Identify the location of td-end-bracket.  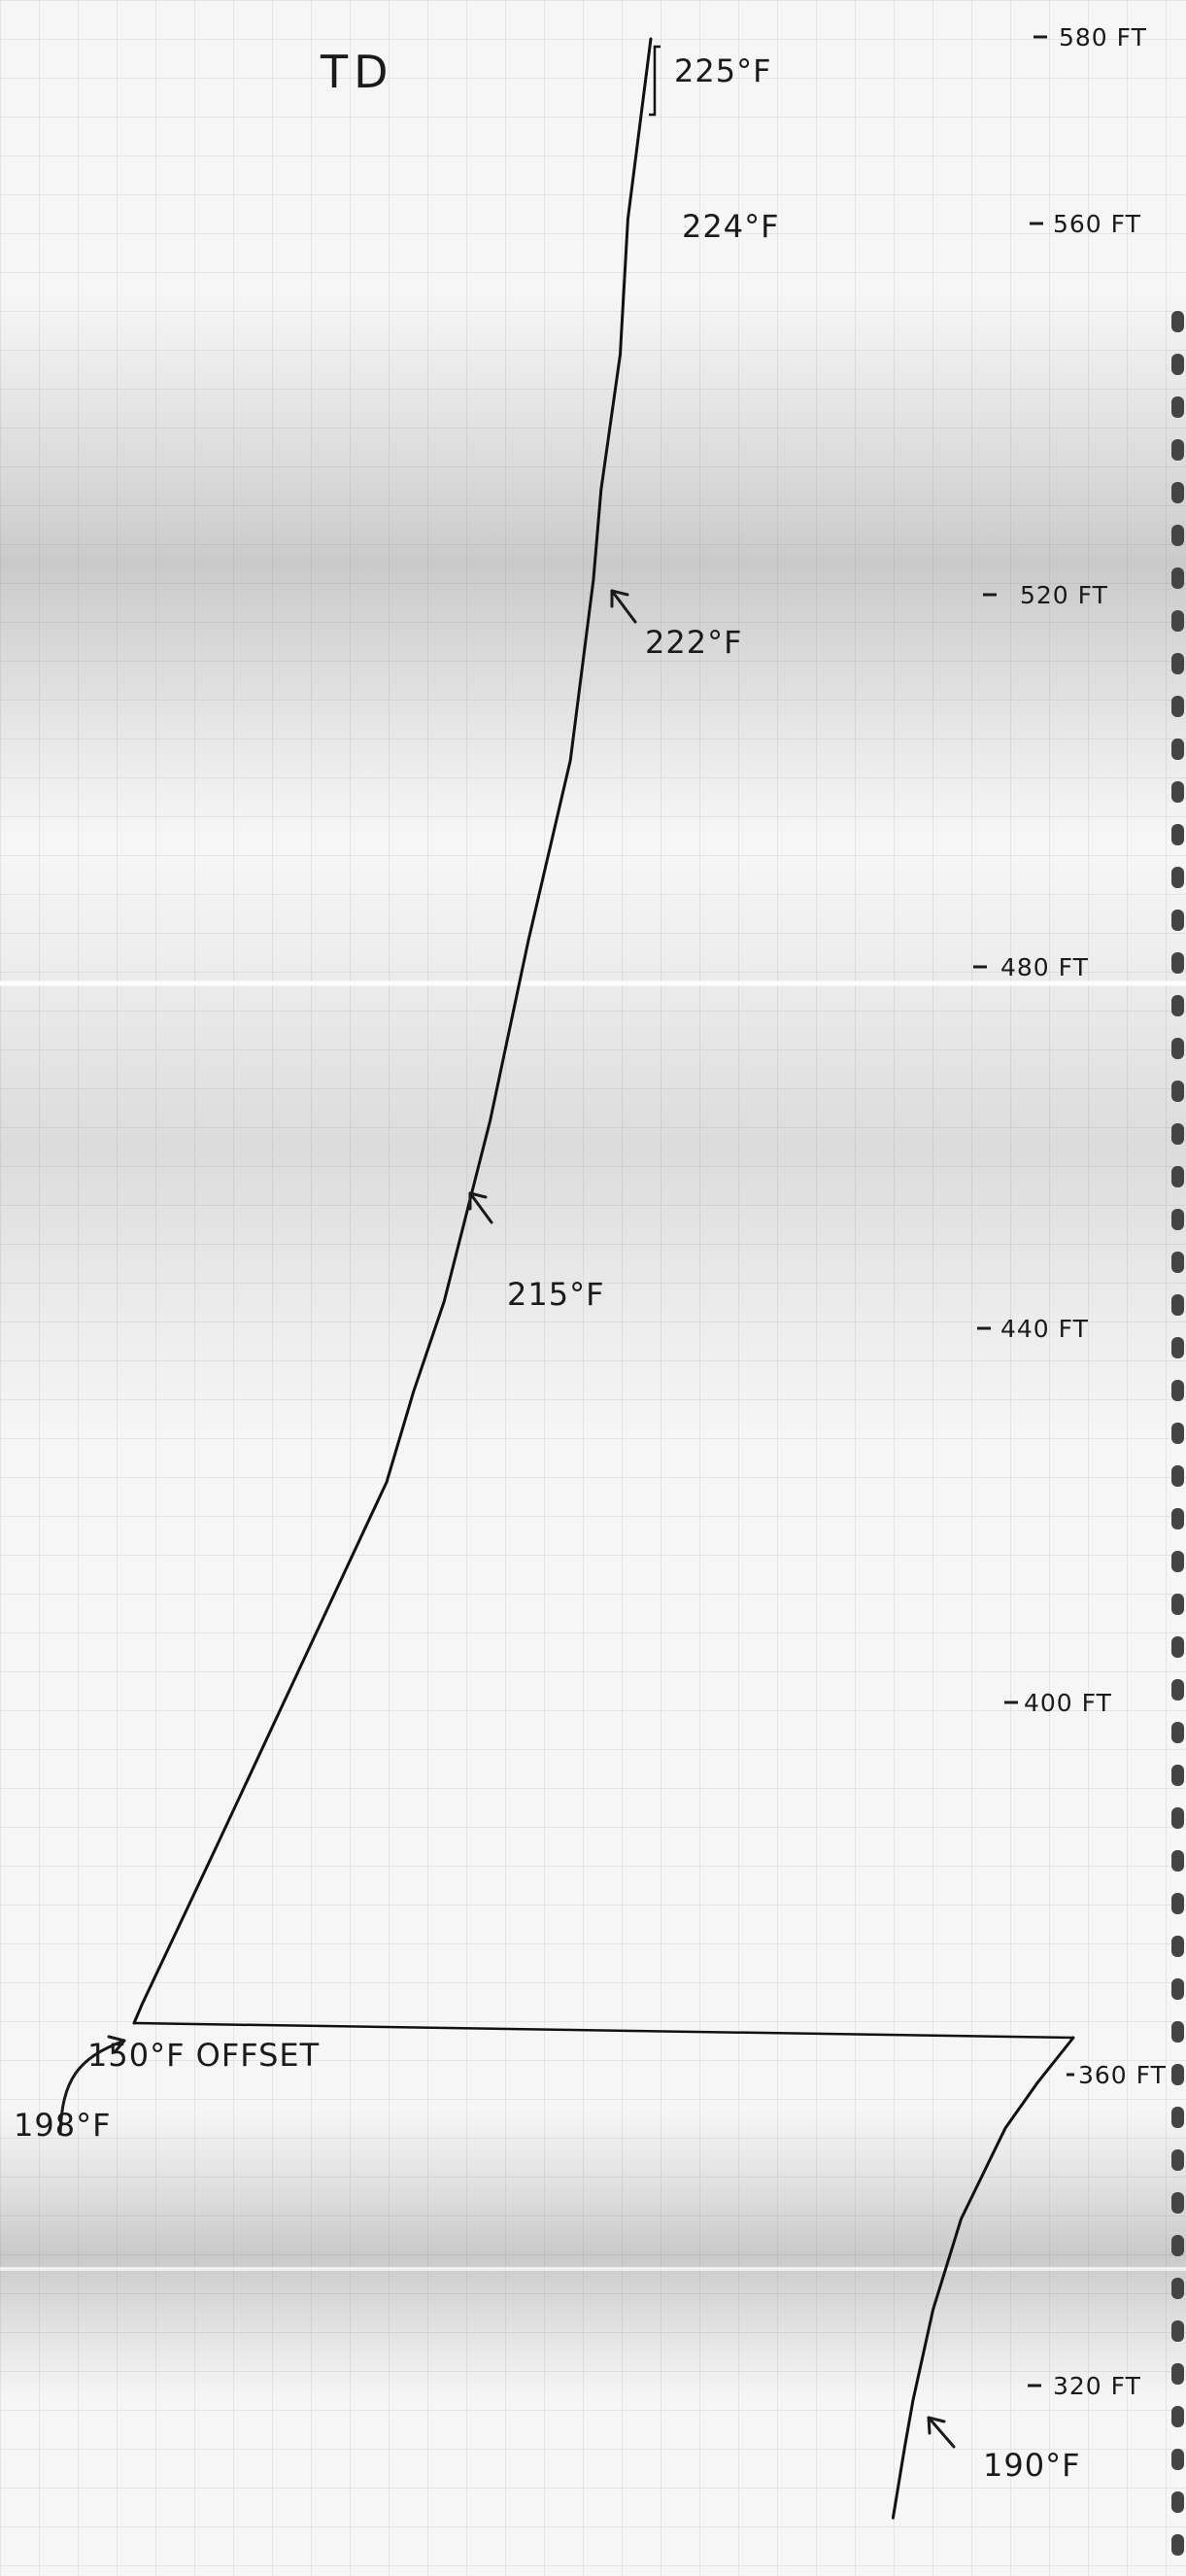
(655, 81).